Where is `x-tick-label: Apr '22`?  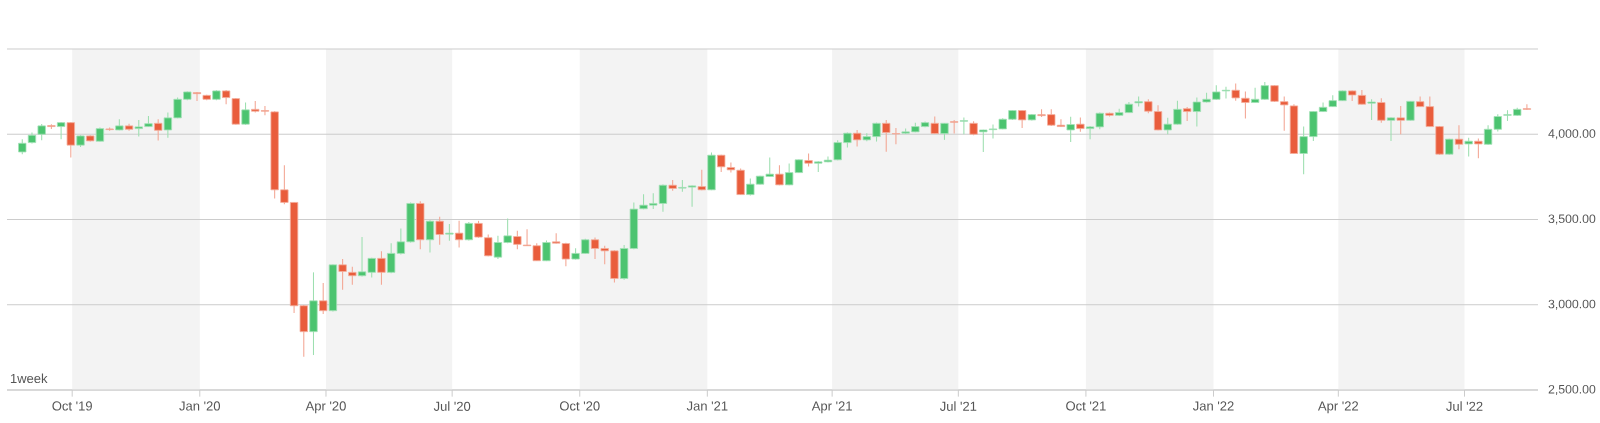
x-tick-label: Apr '22 is located at coordinates (1338, 407).